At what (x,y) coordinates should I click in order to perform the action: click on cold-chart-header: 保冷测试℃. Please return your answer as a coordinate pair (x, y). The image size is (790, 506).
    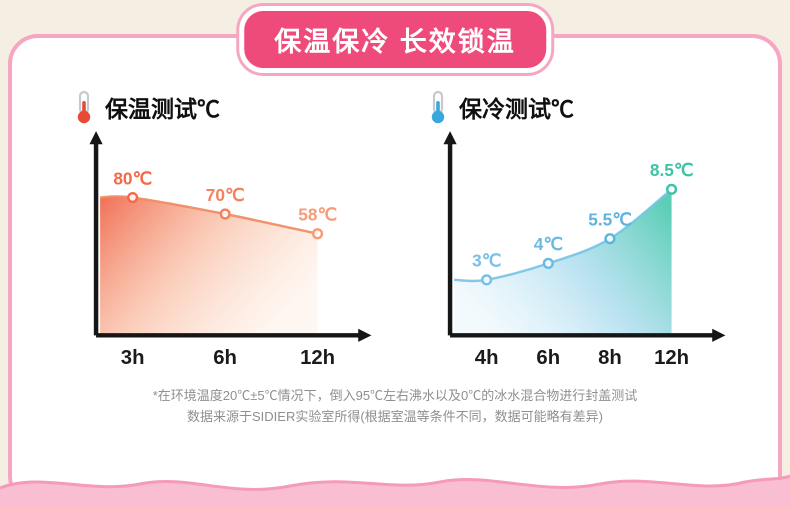
    Looking at the image, I should click on (578, 107).